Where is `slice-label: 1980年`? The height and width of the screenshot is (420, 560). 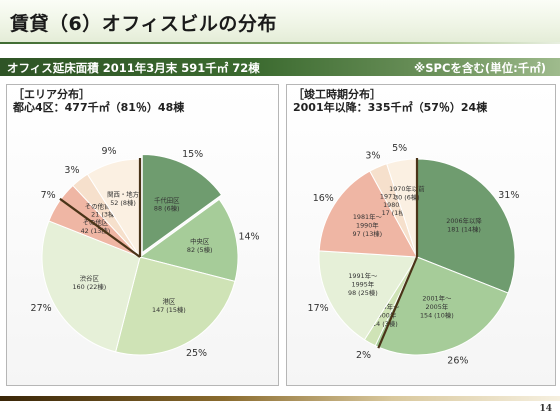 slice-label: 1980年 is located at coordinates (394, 204).